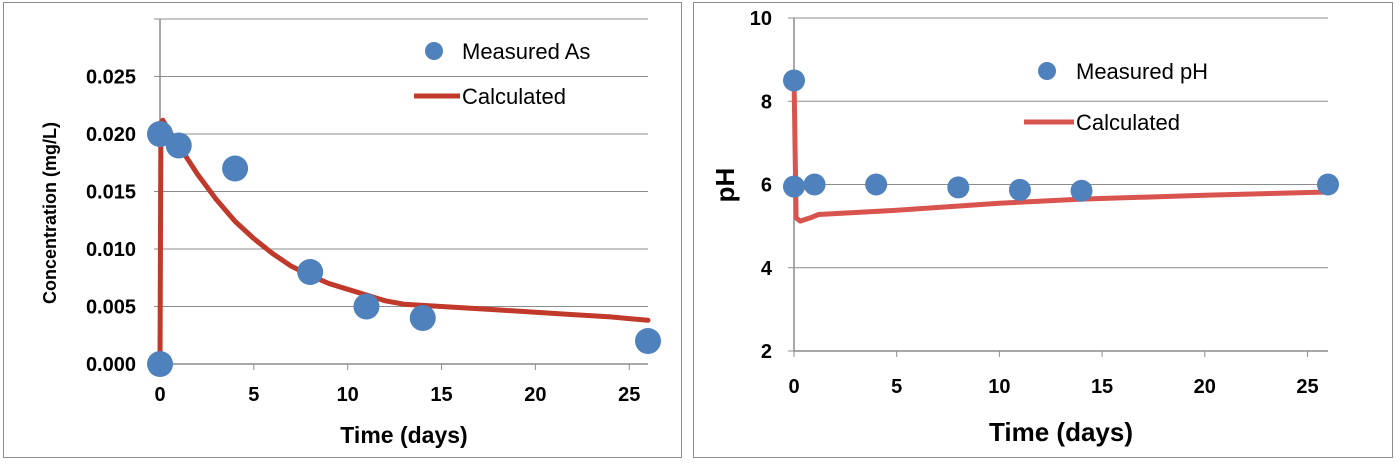 The image size is (1400, 472). Describe the element at coordinates (111, 250) in the screenshot. I see `y-tick-label: 0.010` at that location.